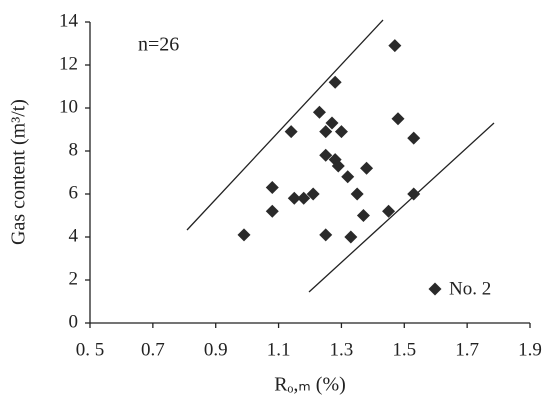 Image resolution: width=550 pixels, height=406 pixels. What do you see at coordinates (19, 172) in the screenshot?
I see `y-axis-label: Gas content (m³/t)` at bounding box center [19, 172].